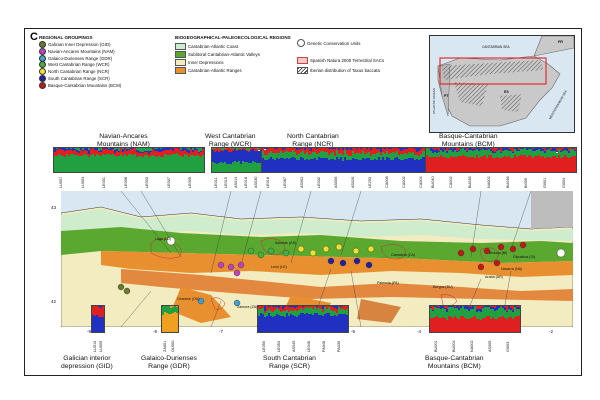 This screenshot has height=400, width=600. I want to click on region-0: Cantabrian-Atlantic Coast, so click(206, 46).